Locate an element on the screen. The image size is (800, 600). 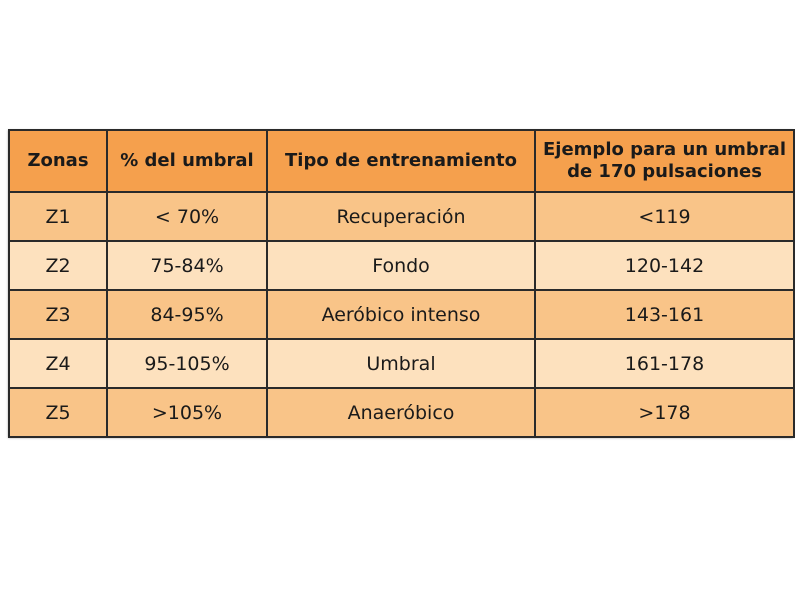
zone-cell: Z1 is located at coordinates (58, 216).